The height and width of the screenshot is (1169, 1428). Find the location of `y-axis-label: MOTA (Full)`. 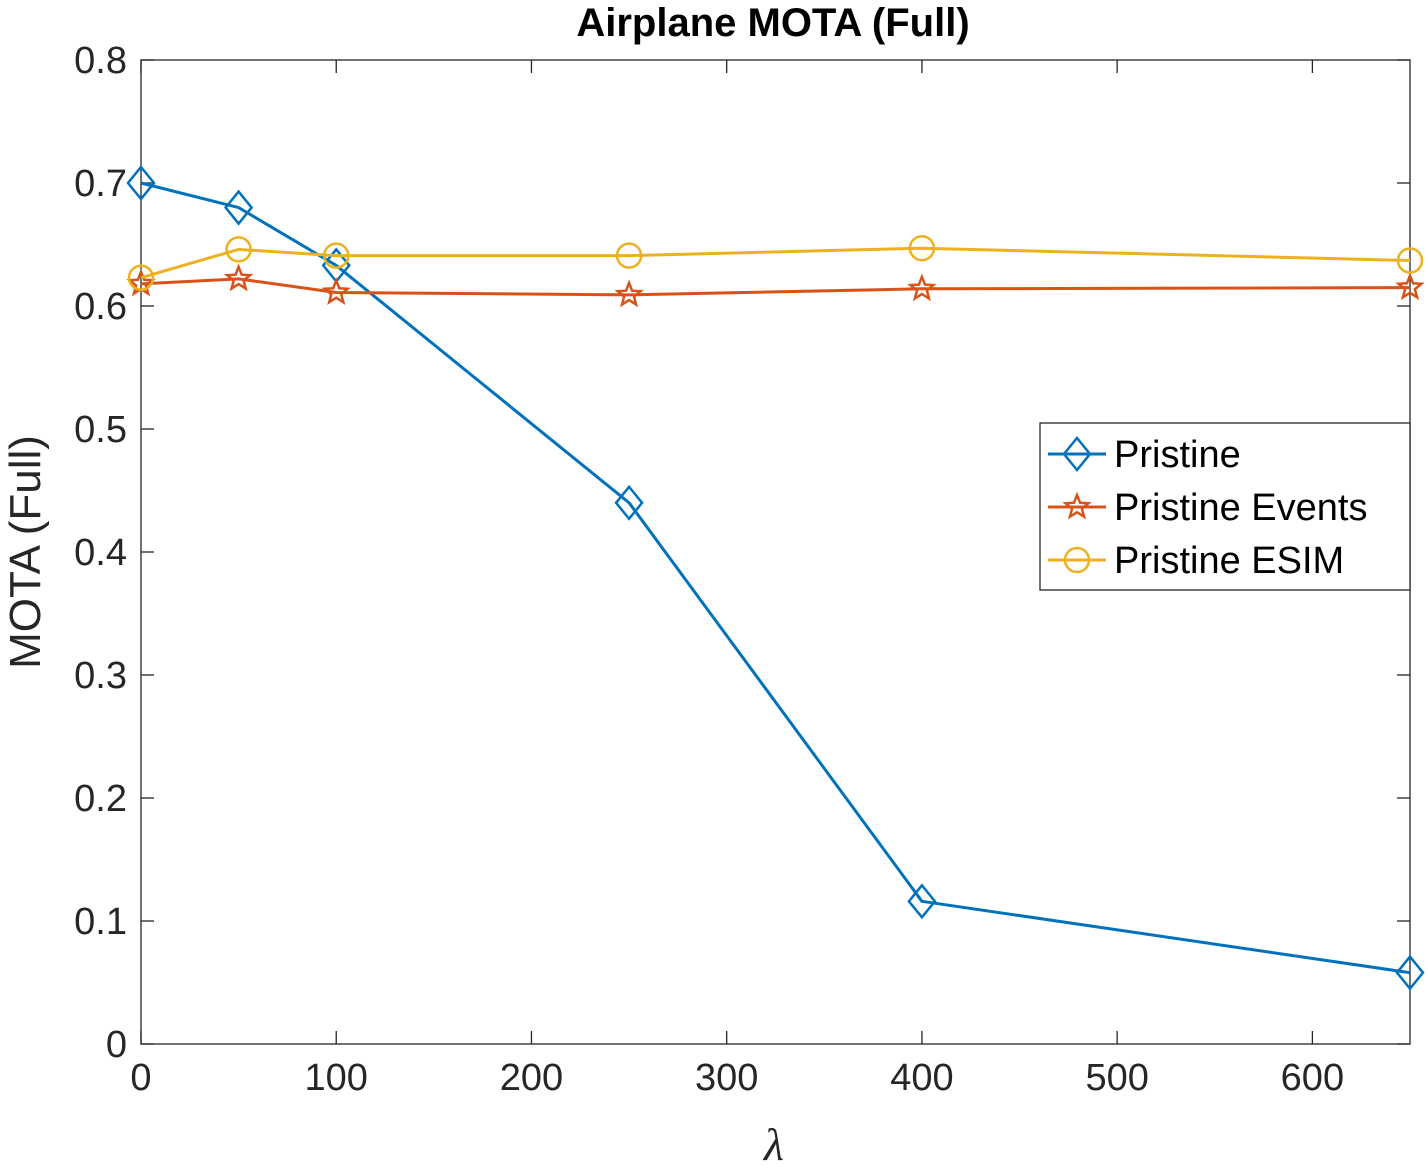

y-axis-label: MOTA (Full) is located at coordinates (25, 552).